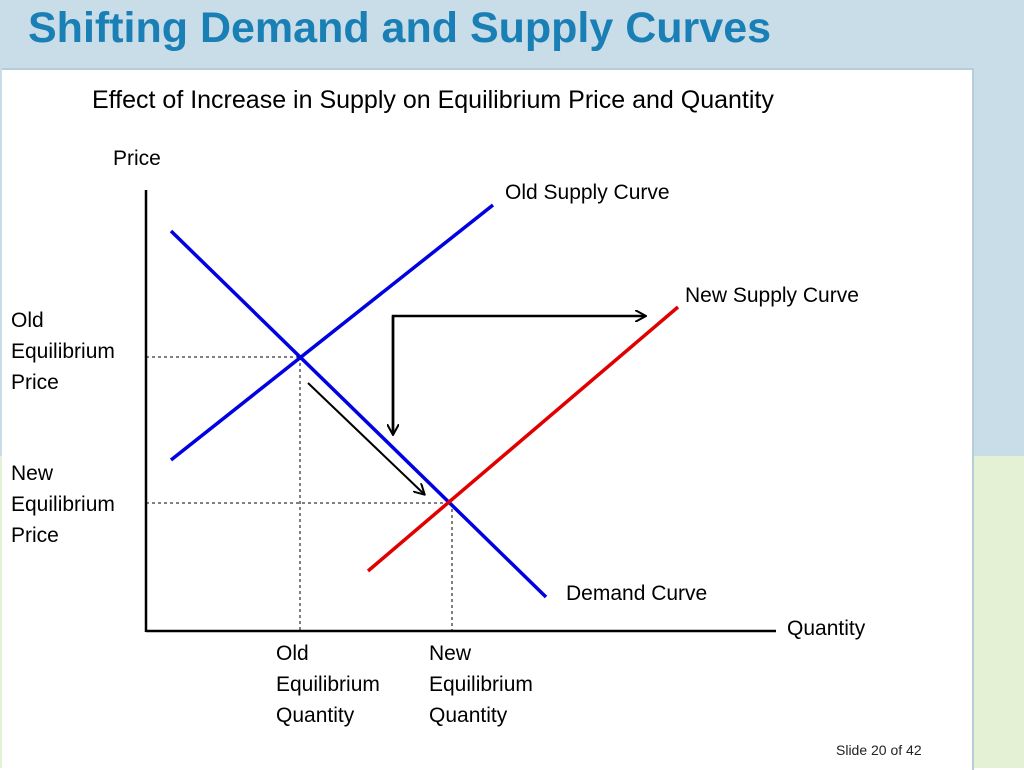  I want to click on slide-title: Shifting Demand and Supply Curves, so click(400, 28).